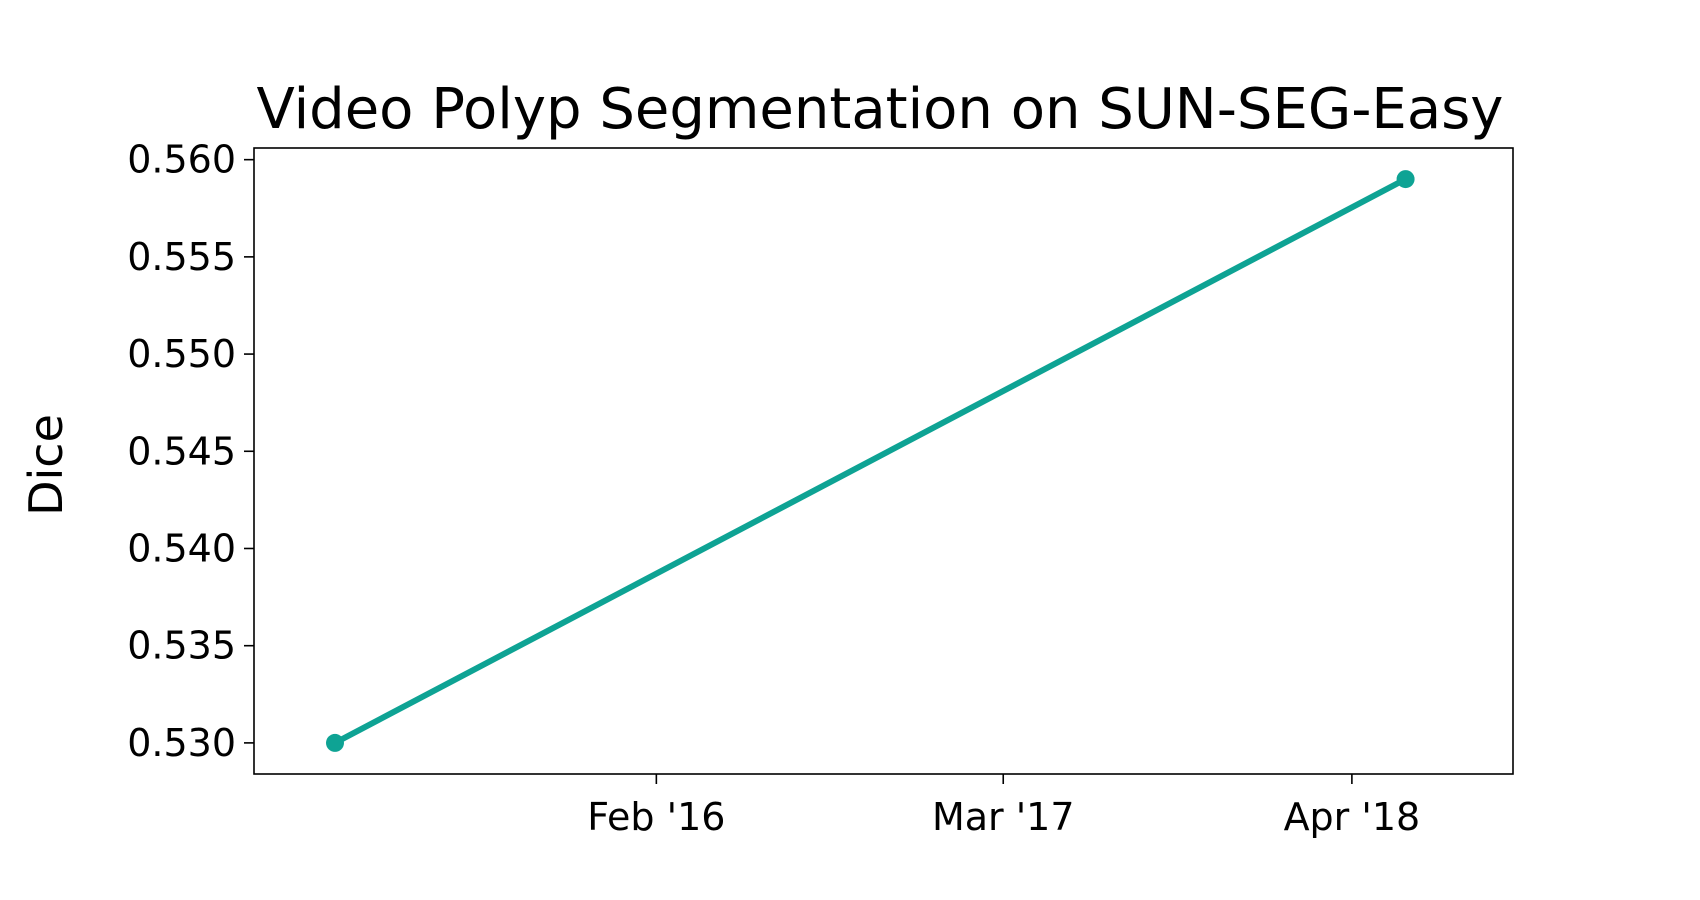  Describe the element at coordinates (181, 548) in the screenshot. I see `y-tick-label: 0.540` at that location.